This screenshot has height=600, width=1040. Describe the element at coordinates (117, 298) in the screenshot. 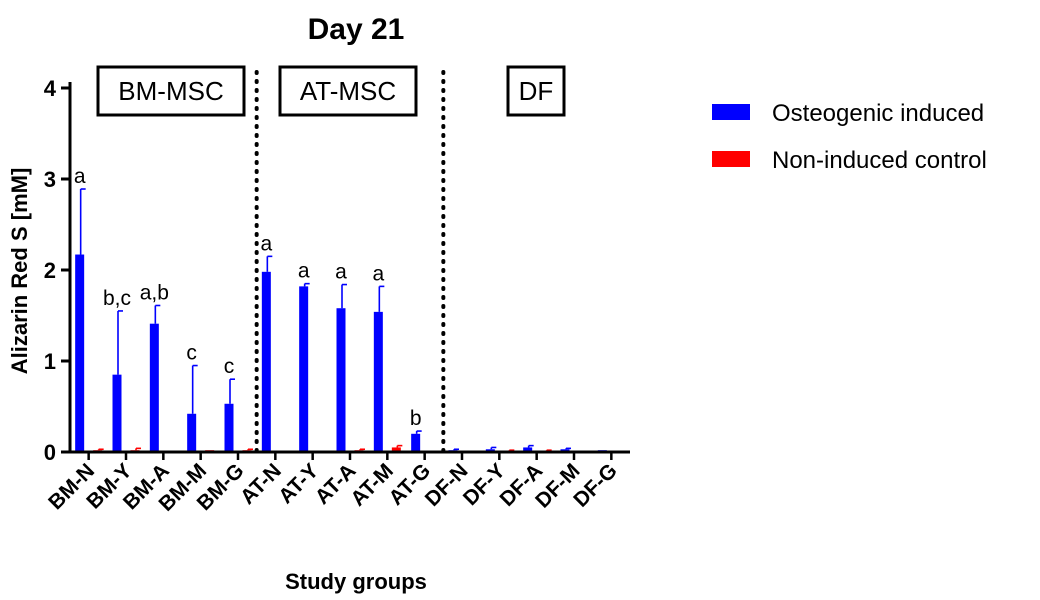

I see `significance-label: b,c` at that location.